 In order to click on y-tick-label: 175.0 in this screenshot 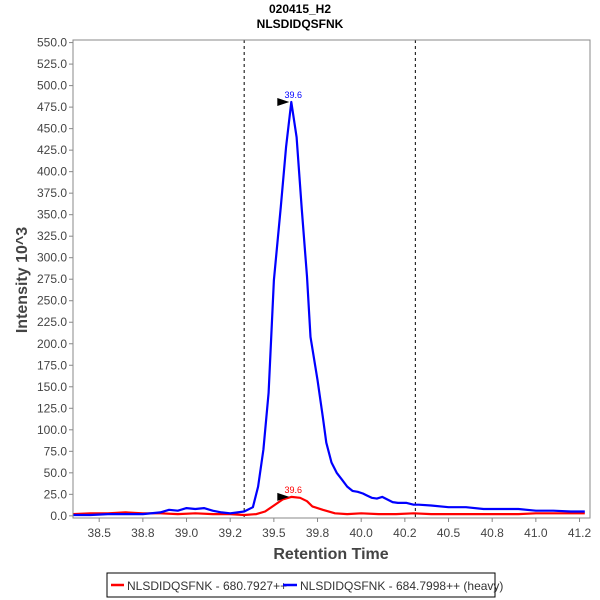, I will do `click(52, 365)`.